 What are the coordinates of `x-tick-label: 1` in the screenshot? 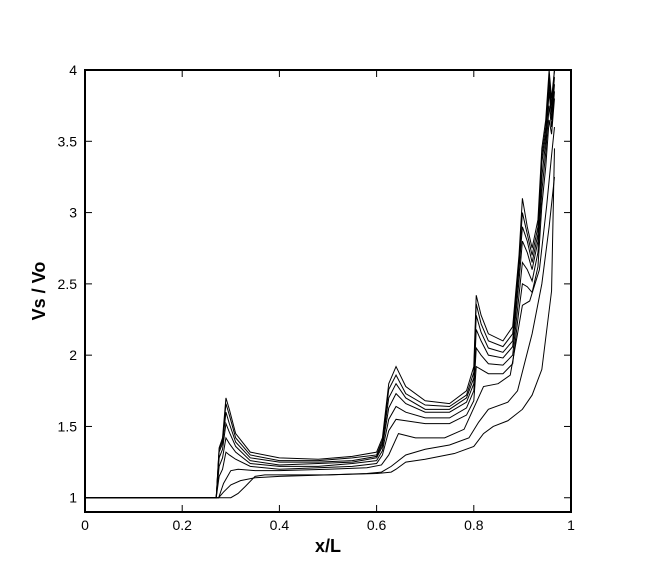 It's located at (571, 525).